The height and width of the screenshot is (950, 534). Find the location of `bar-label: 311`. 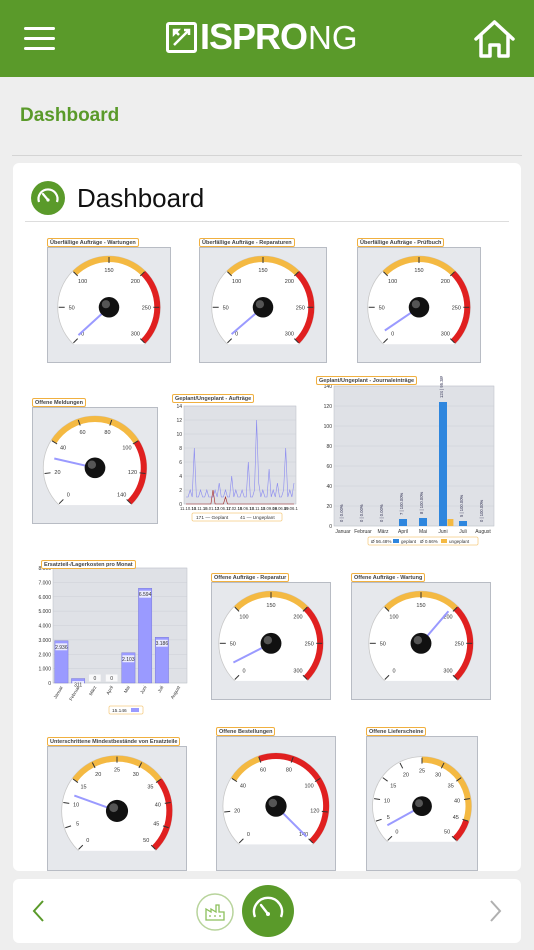

bar-label: 311 is located at coordinates (78, 686).